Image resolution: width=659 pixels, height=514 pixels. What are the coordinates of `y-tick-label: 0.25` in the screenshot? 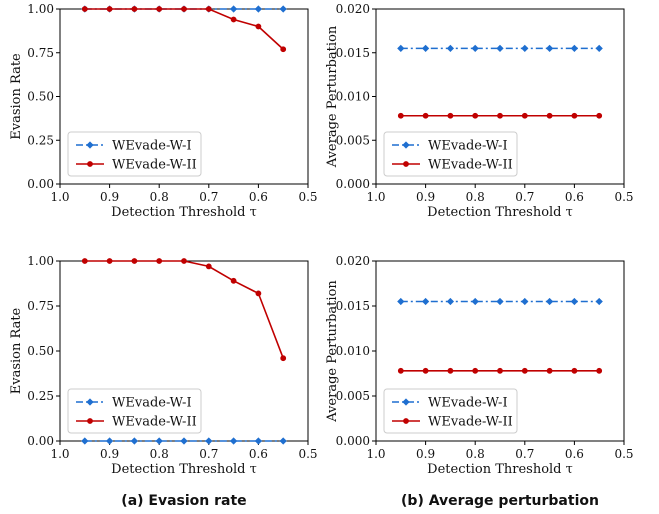 It's located at (40, 140).